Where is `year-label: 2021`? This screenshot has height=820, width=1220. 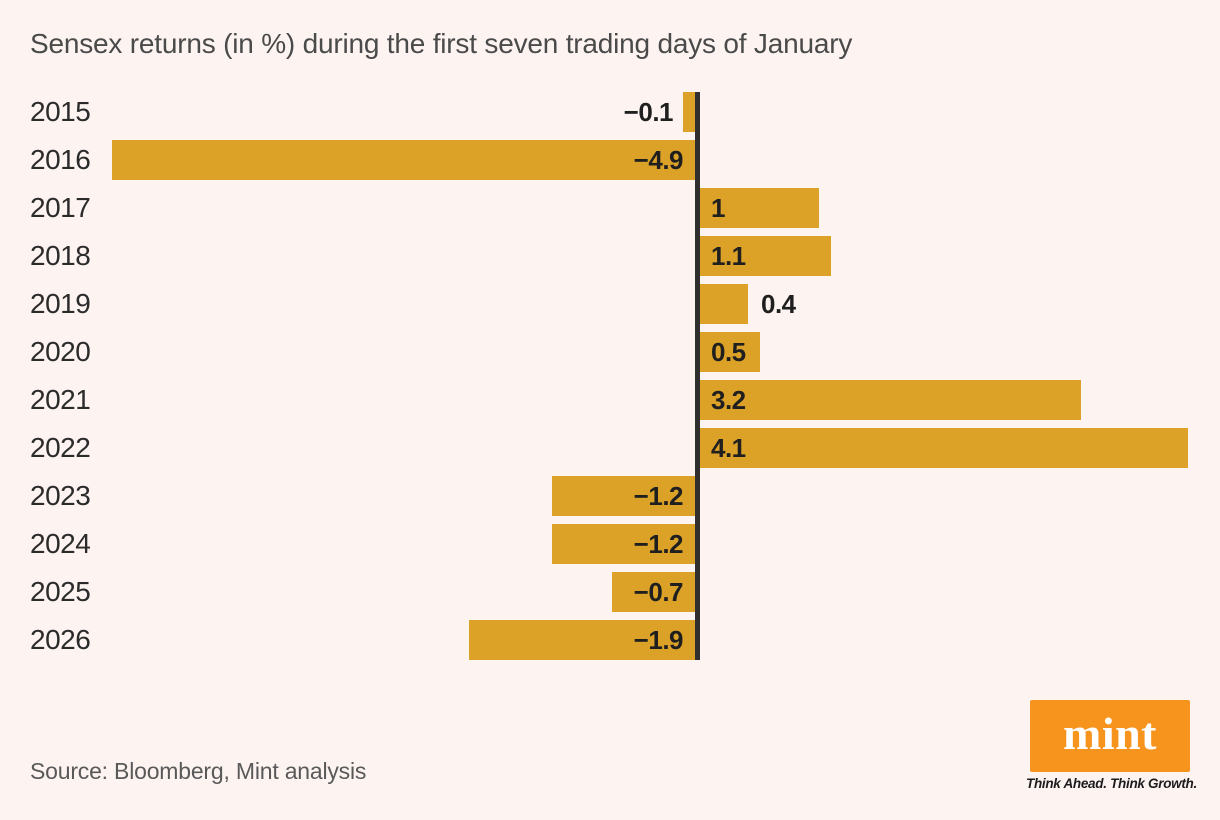 year-label: 2021 is located at coordinates (60, 399).